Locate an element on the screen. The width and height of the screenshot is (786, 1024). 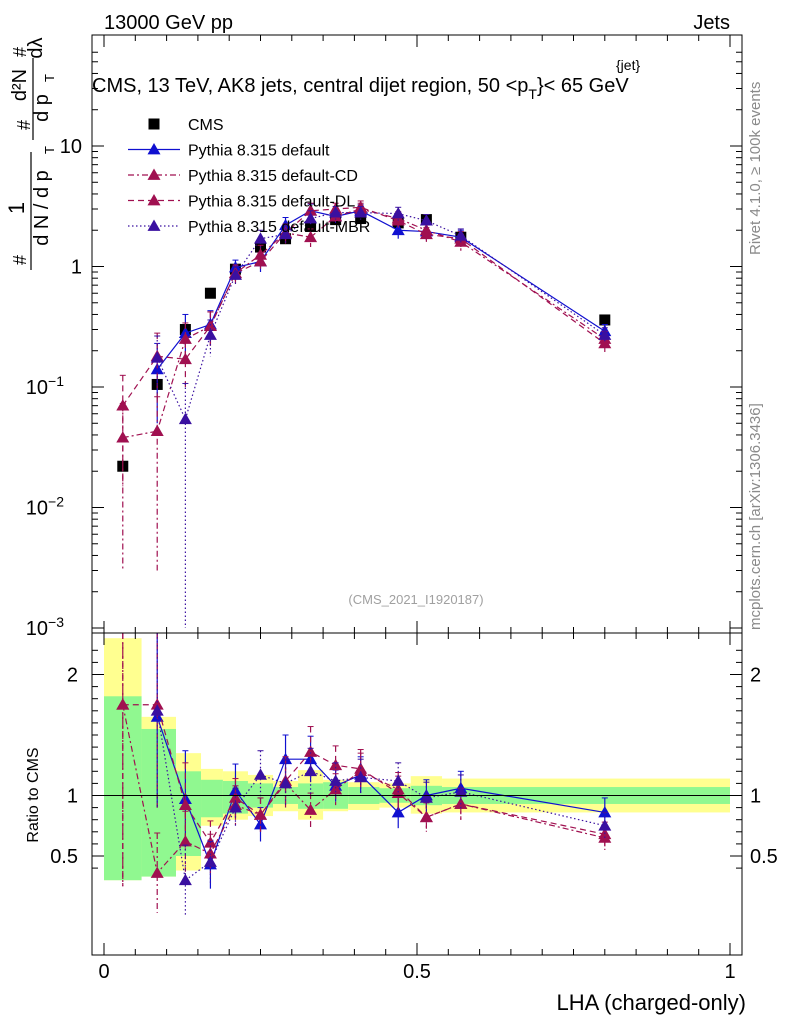
x-axis-title: LHA (charged-only) is located at coordinates (651, 1002).